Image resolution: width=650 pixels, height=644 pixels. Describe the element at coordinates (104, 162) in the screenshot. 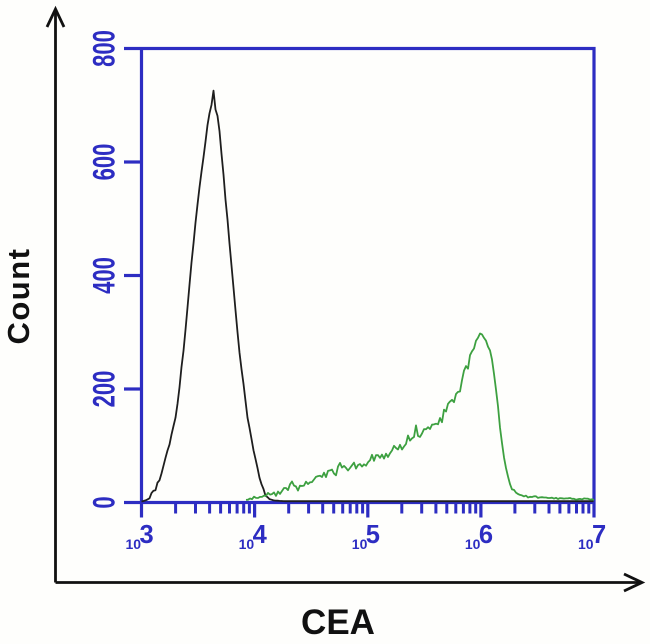

I see `svg-text: 600` at that location.